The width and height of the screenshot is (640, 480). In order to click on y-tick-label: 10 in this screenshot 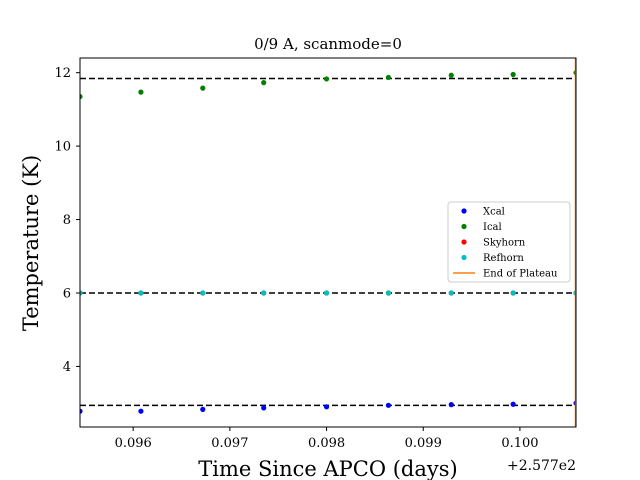, I will do `click(62, 147)`.